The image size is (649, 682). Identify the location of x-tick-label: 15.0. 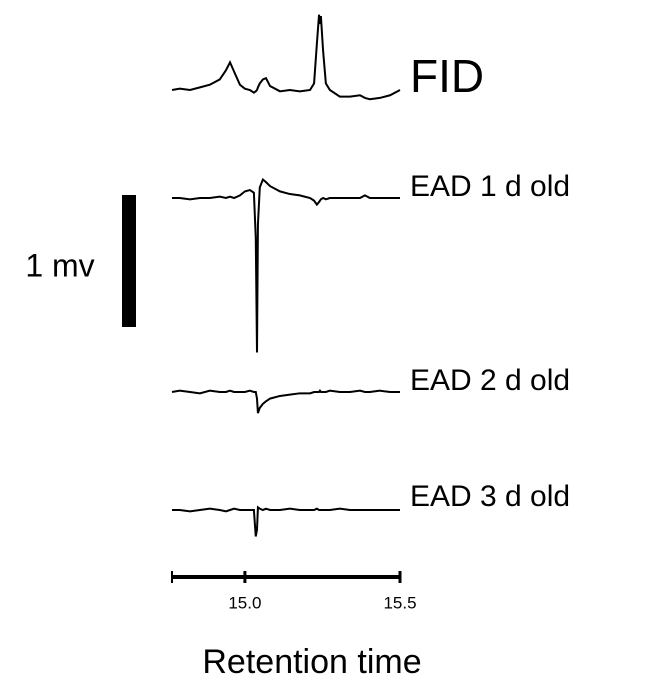
(244, 602).